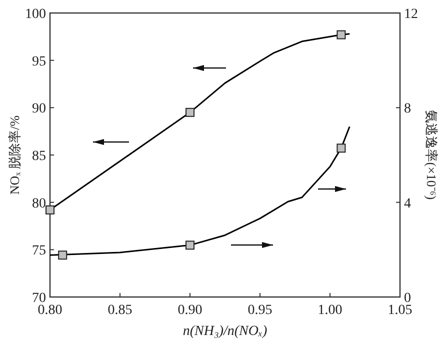 The image size is (445, 347). I want to click on x-axis-title: n(NH₃)/n(NOₓ), so click(225, 331).